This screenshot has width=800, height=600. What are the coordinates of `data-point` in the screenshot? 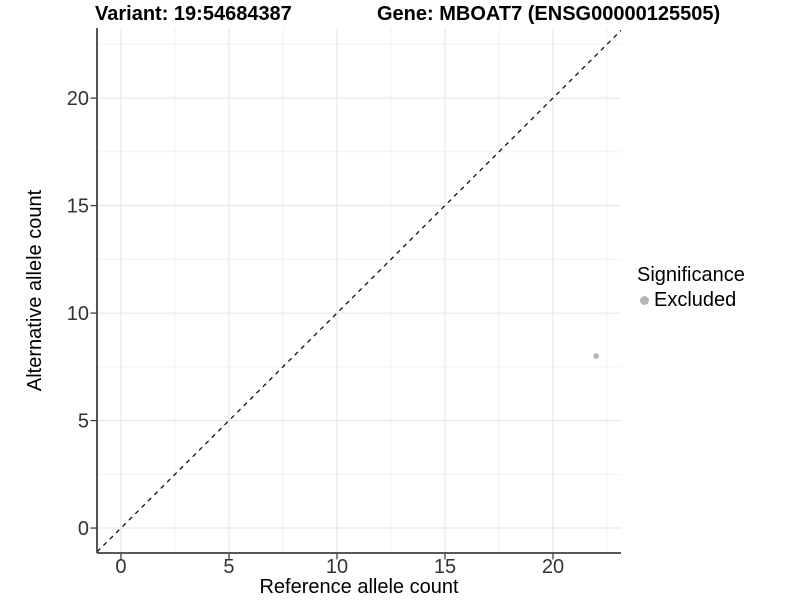 It's located at (596, 356).